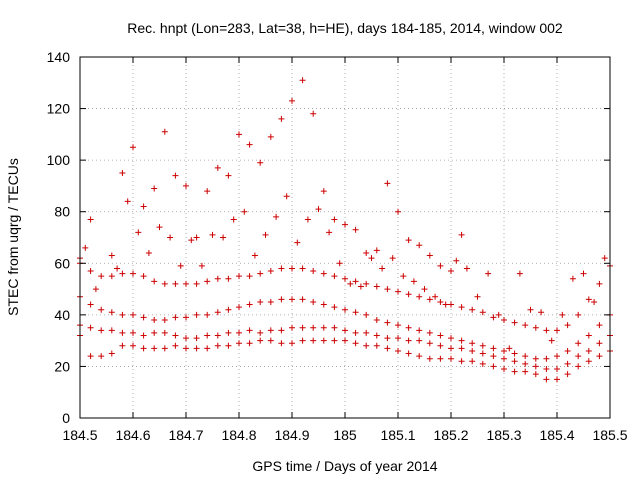 This screenshot has width=640, height=480. I want to click on y-tick-label: 20, so click(62, 366).